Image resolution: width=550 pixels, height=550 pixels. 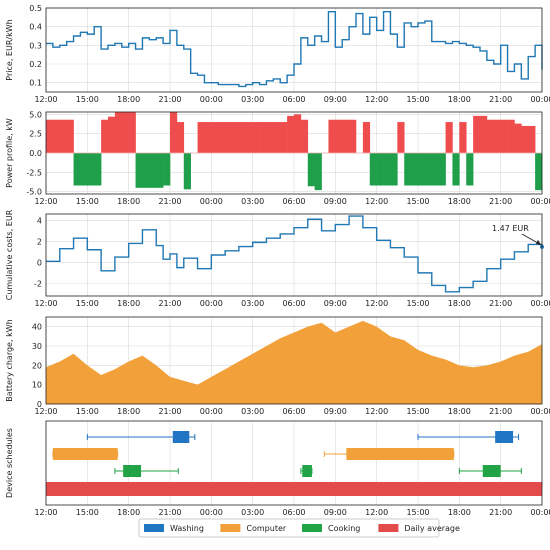 What do you see at coordinates (294, 255) in the screenshot?
I see `axes-frame` at bounding box center [294, 255].